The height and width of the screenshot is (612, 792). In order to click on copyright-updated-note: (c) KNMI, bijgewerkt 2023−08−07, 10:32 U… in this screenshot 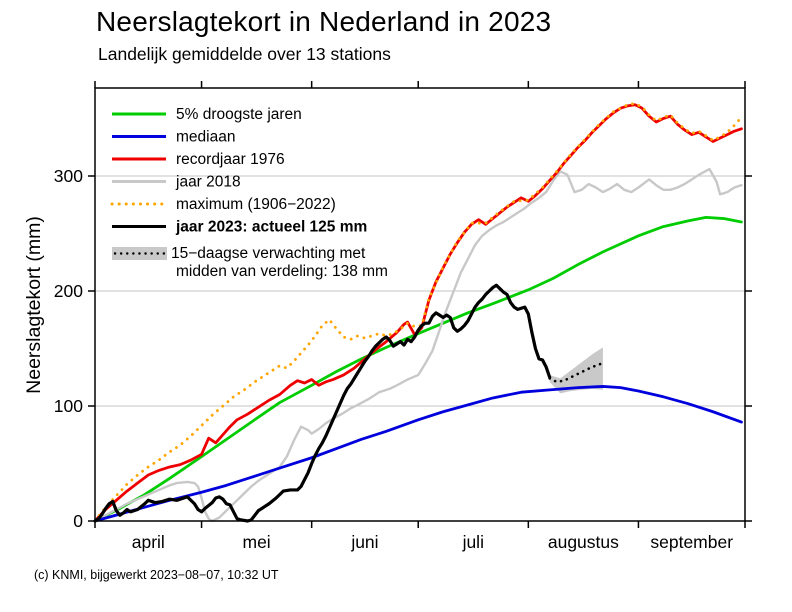, I will do `click(156, 575)`.